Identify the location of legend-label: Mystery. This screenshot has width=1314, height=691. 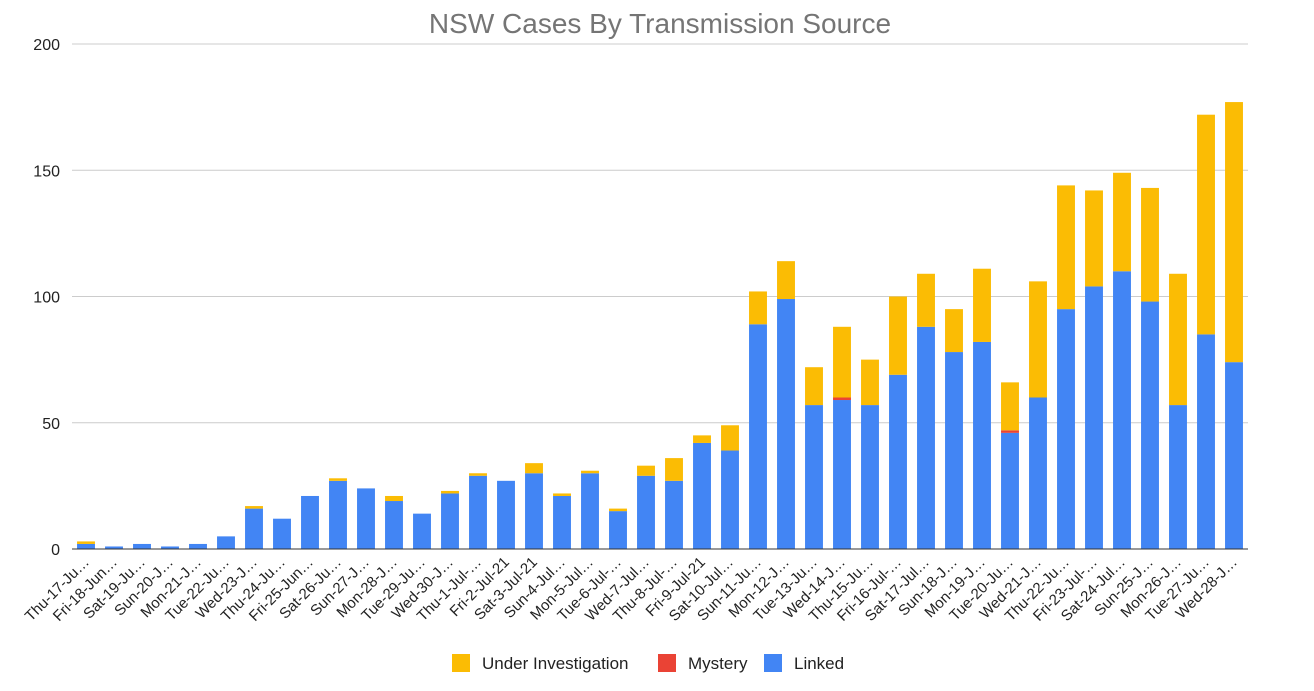
(718, 663).